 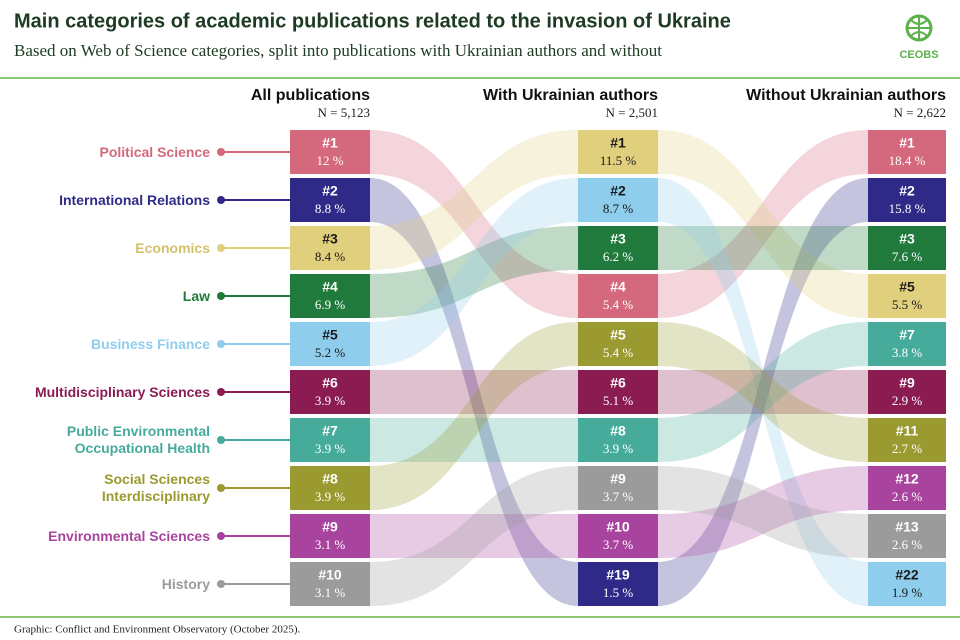 What do you see at coordinates (138, 439) in the screenshot?
I see `category-label: Public Environmental Occupational Health` at bounding box center [138, 439].